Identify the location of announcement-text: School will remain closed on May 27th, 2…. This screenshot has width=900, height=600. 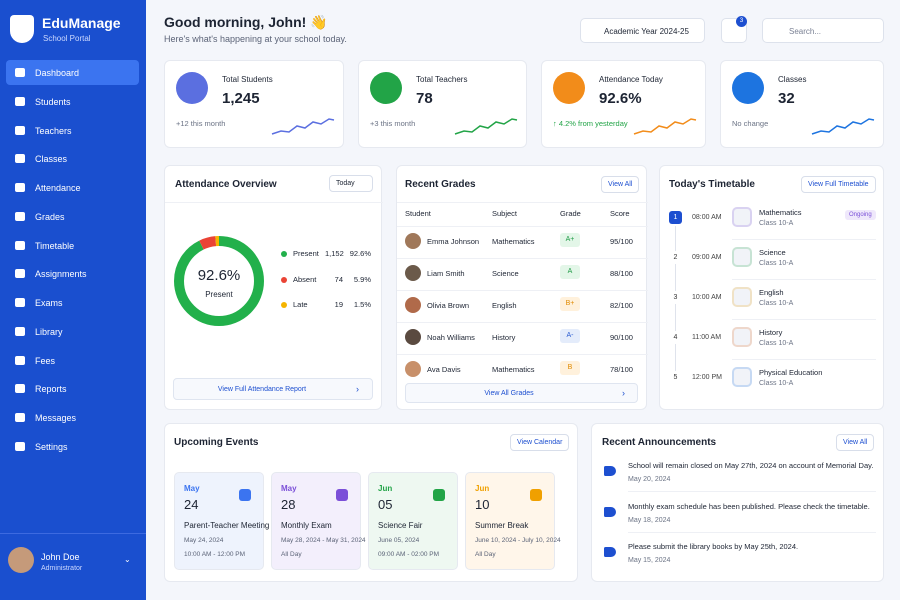
(751, 465).